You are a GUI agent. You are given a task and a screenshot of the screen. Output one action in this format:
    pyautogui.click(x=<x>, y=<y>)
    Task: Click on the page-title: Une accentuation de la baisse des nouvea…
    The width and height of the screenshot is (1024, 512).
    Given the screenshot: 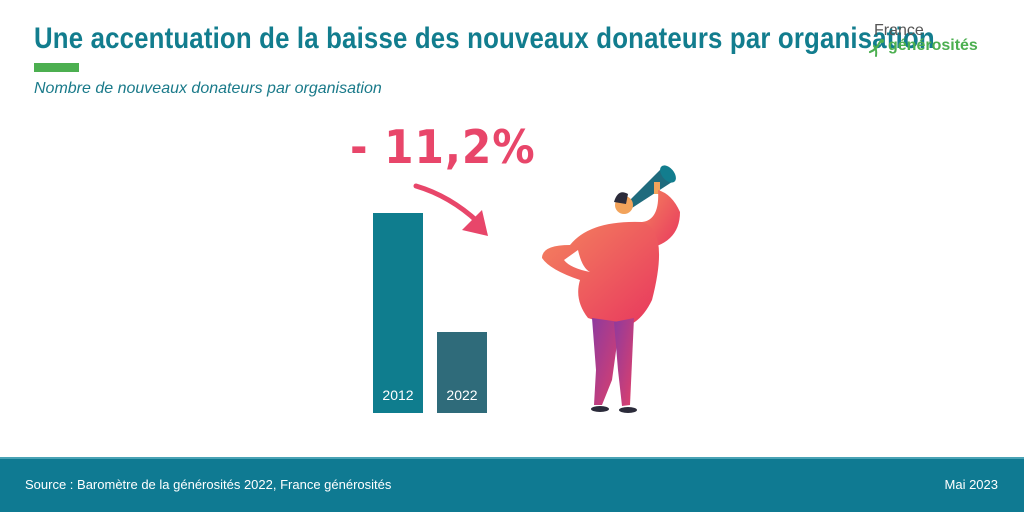 What is the action you would take?
    pyautogui.click(x=484, y=38)
    